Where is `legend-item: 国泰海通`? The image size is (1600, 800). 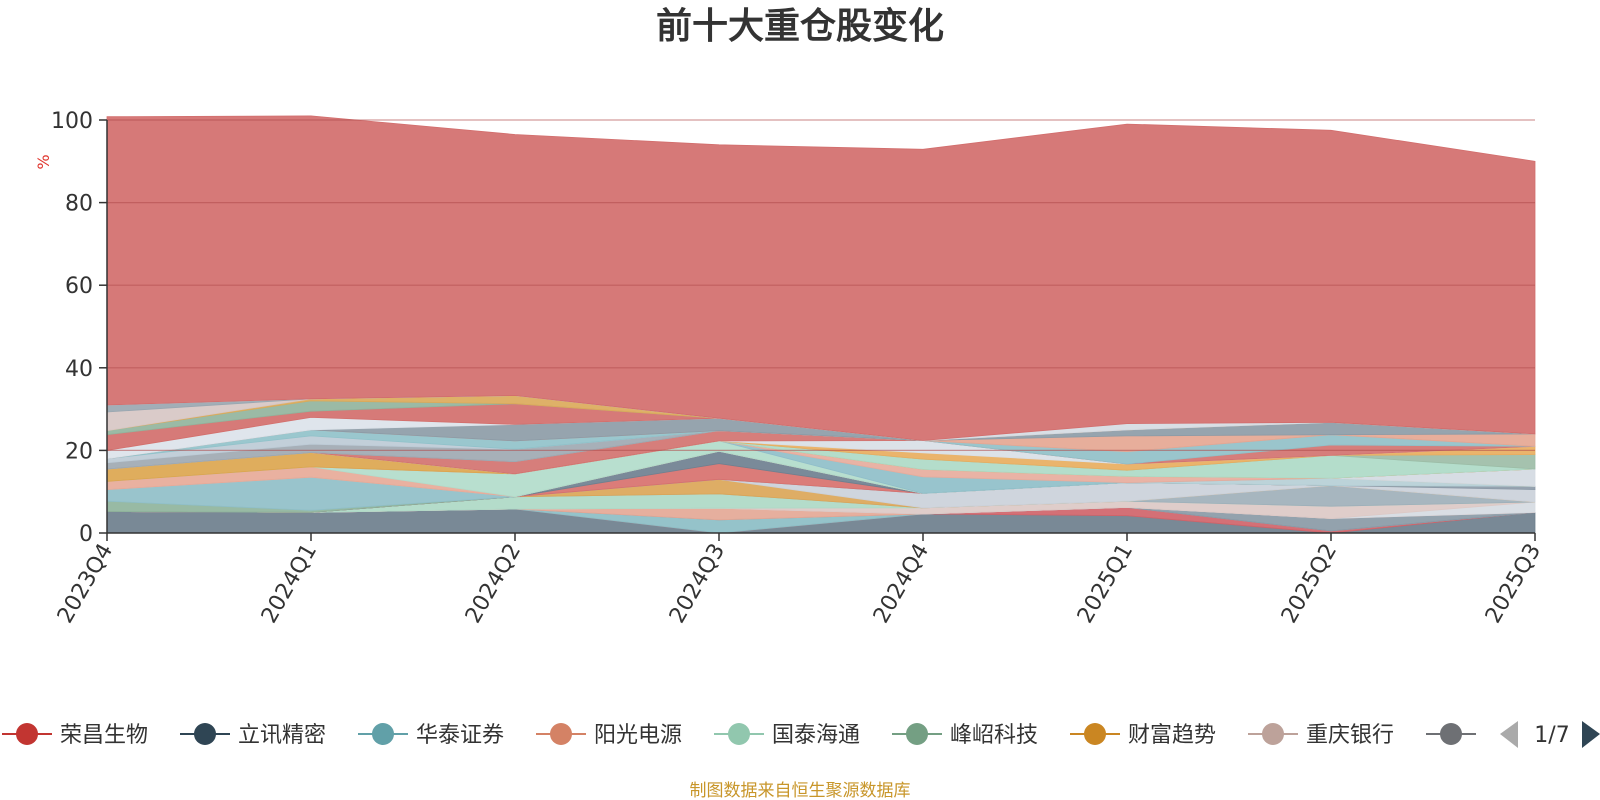 legend-item: 国泰海通 is located at coordinates (787, 735).